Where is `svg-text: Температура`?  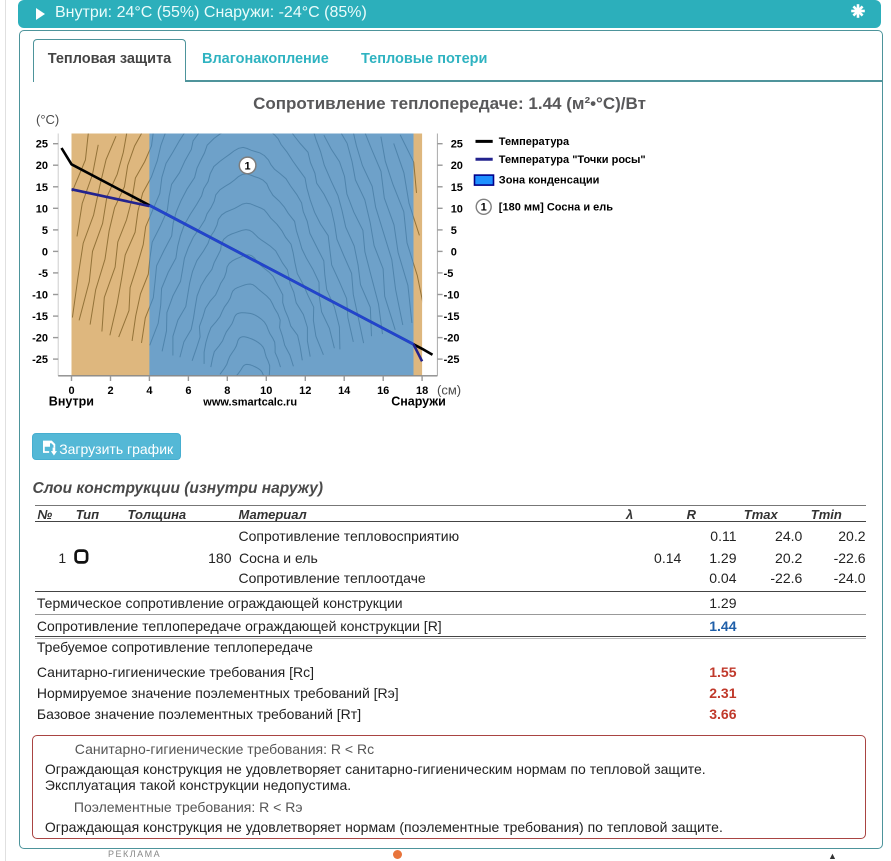
svg-text: Температура is located at coordinates (534, 142).